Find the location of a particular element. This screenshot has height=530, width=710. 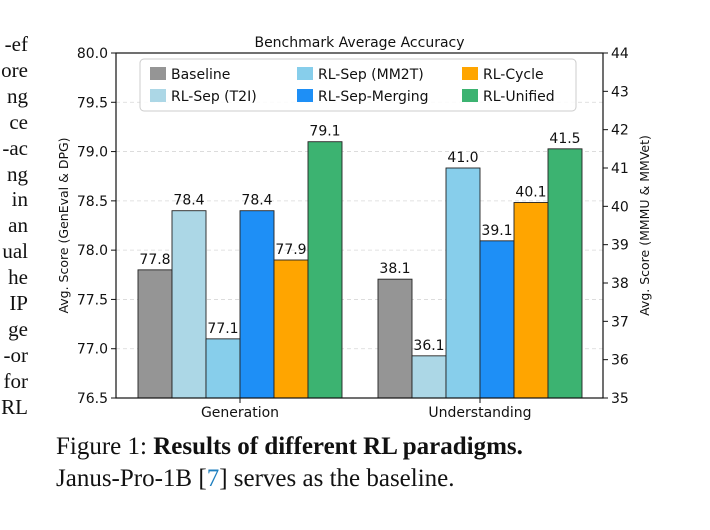

right-tick-label: 40 is located at coordinates (620, 207).